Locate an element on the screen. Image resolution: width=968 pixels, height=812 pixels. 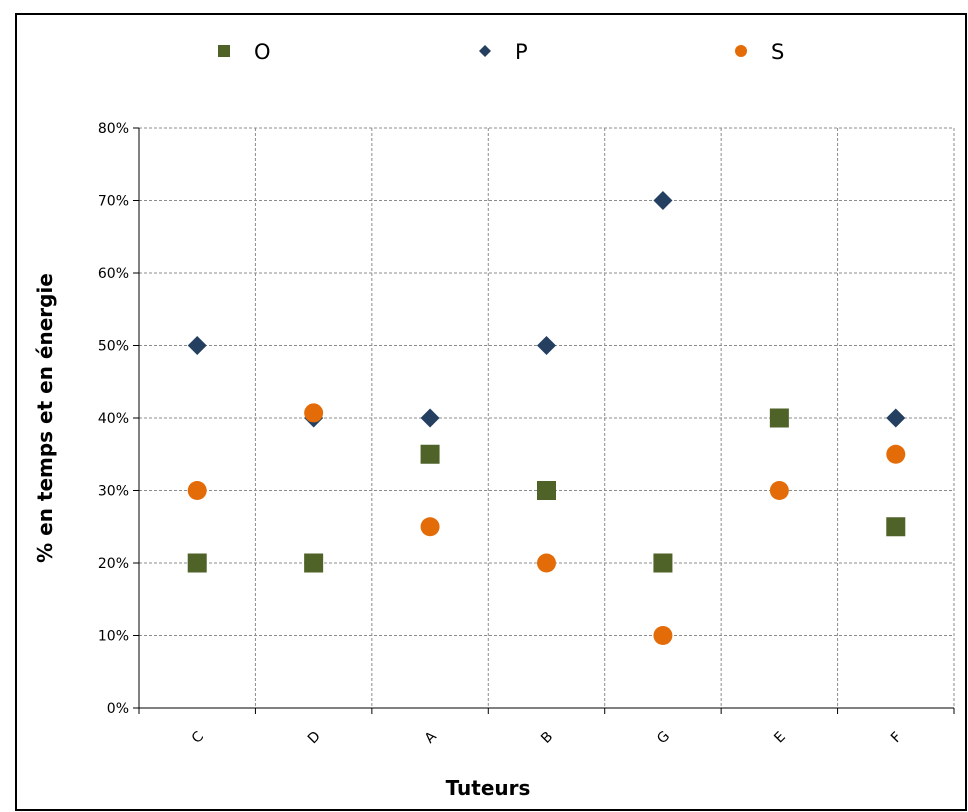
y-tick-labels: 0% 10% 20% 30% 40% 50% 60% 70% 80% is located at coordinates (113, 419).